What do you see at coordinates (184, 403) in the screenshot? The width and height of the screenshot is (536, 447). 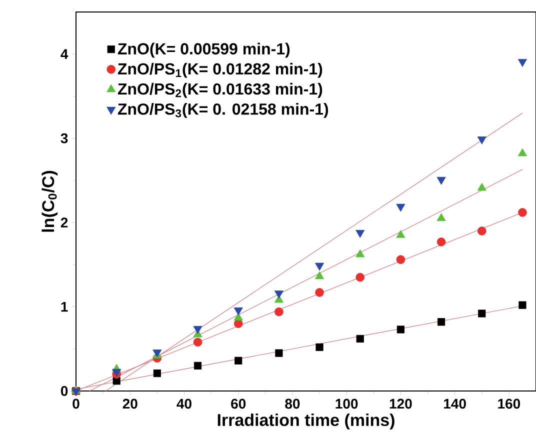 I see `x-tick-label: 40` at bounding box center [184, 403].